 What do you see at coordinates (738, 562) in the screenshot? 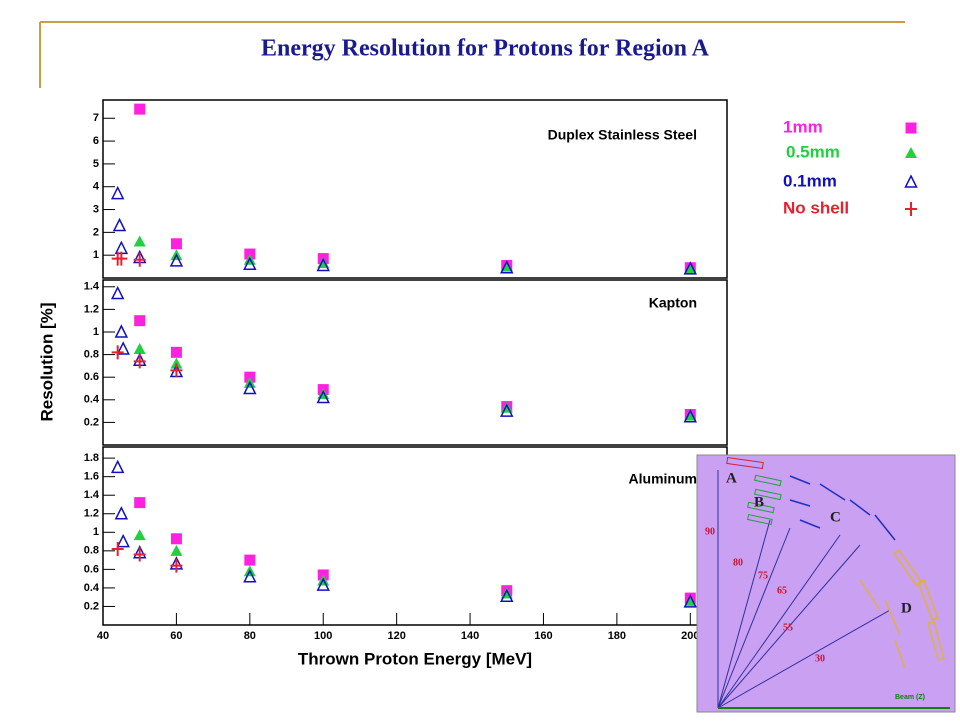
I see `angle-label: 80` at bounding box center [738, 562].